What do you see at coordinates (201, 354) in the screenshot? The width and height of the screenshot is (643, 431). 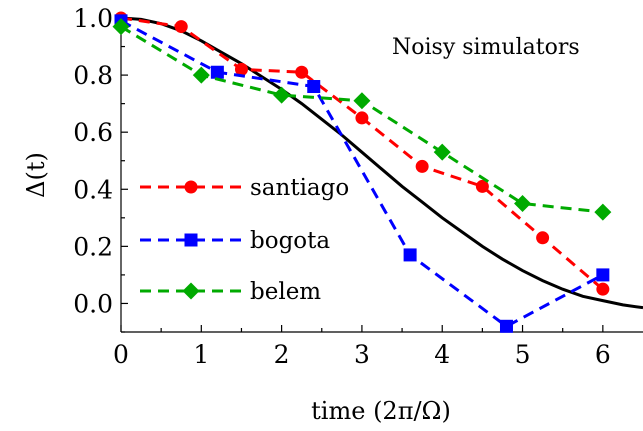 I see `x-tick-label: 1` at bounding box center [201, 354].